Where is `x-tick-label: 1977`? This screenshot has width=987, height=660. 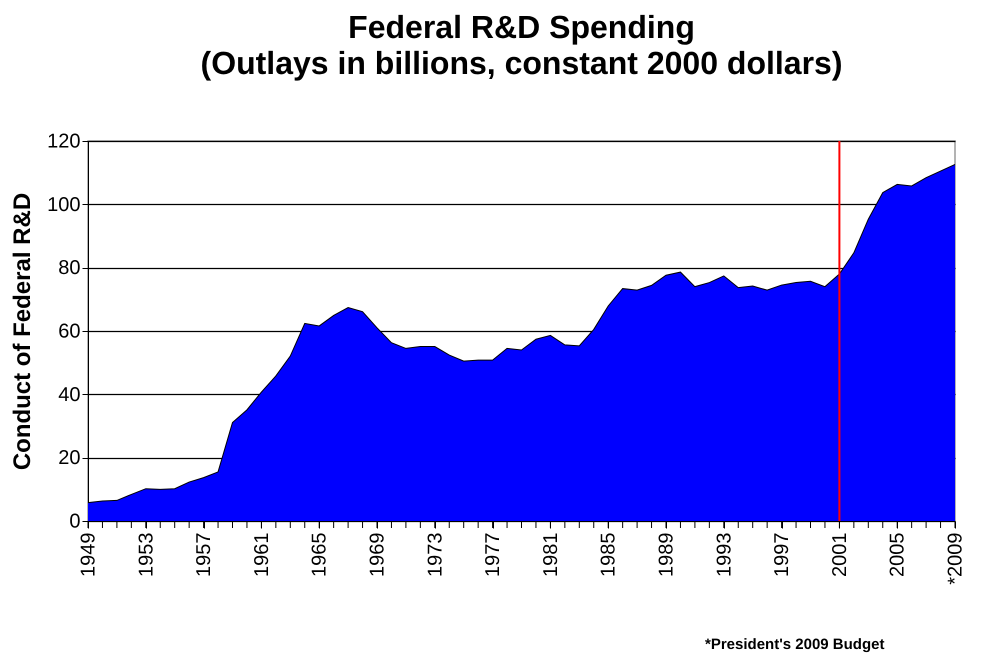
x-tick-label: 1977 is located at coordinates (493, 554).